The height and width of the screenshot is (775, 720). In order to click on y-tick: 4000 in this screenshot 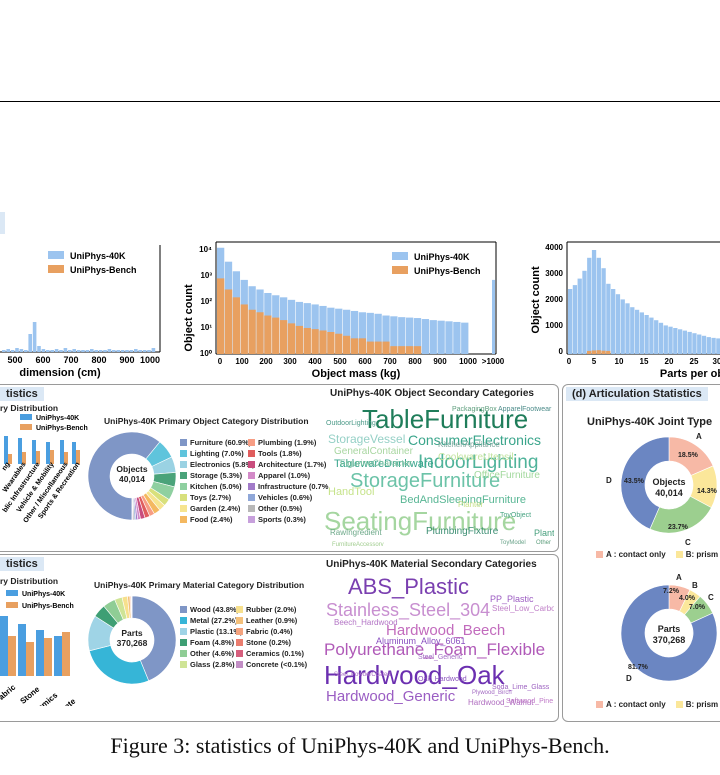, I will do `click(554, 247)`.